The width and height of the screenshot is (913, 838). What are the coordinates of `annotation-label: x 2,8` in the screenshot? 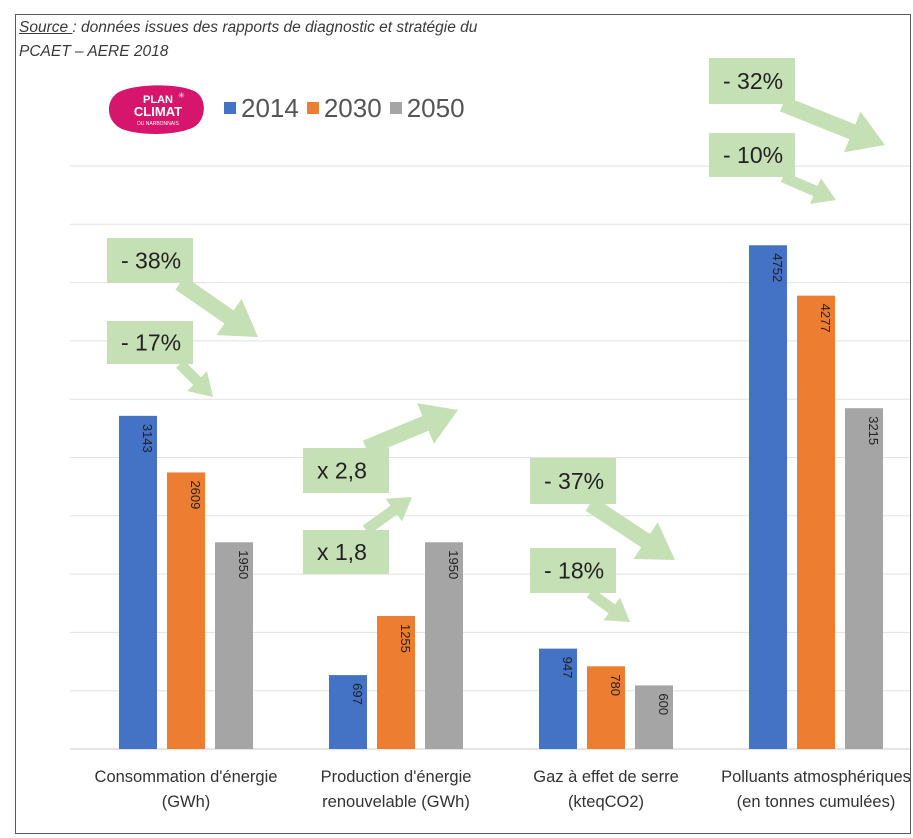 It's located at (342, 471).